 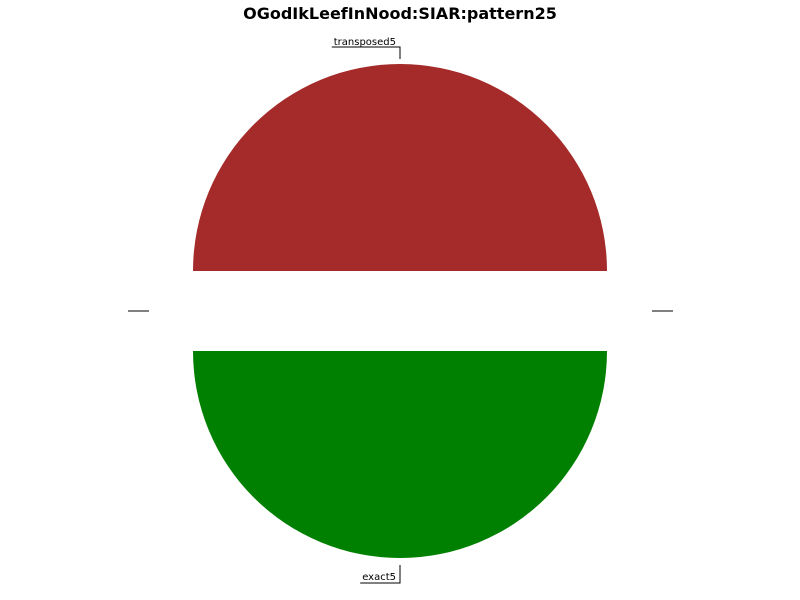 I want to click on leader-line-transposed5, so click(x=366, y=52).